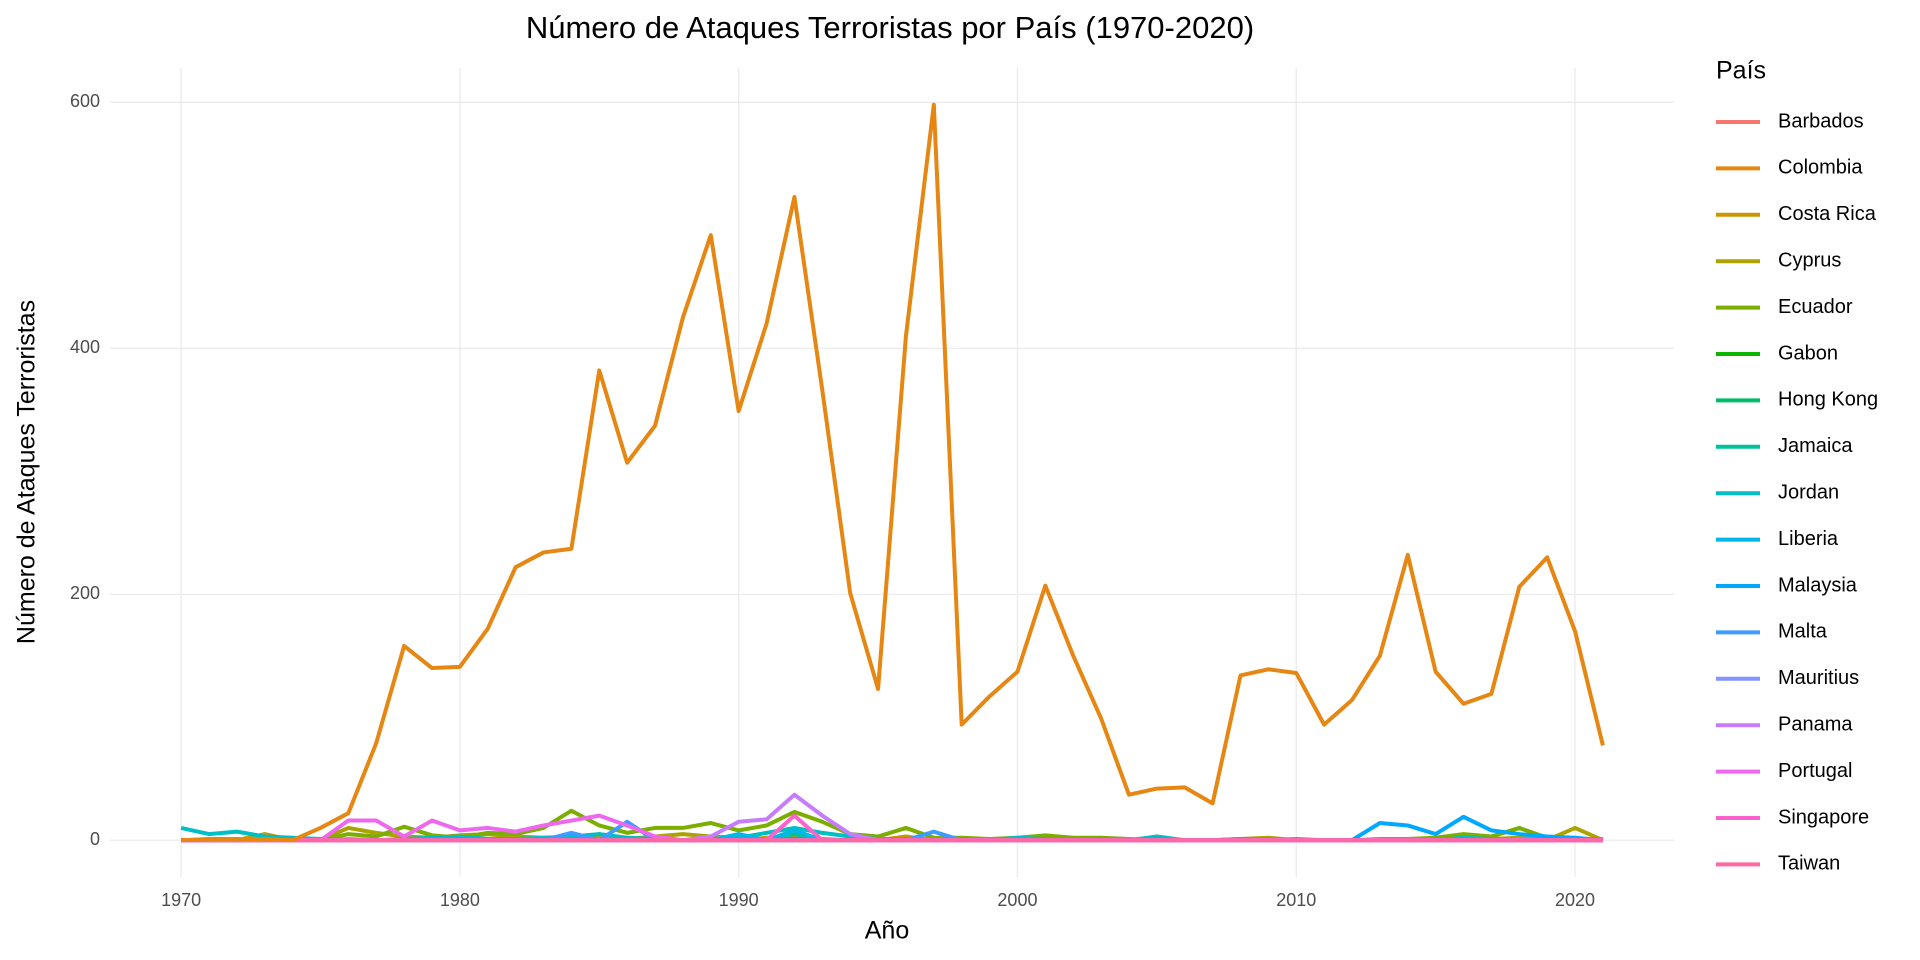 Image resolution: width=1920 pixels, height=960 pixels. I want to click on legend-label: Singapore, so click(1823, 817).